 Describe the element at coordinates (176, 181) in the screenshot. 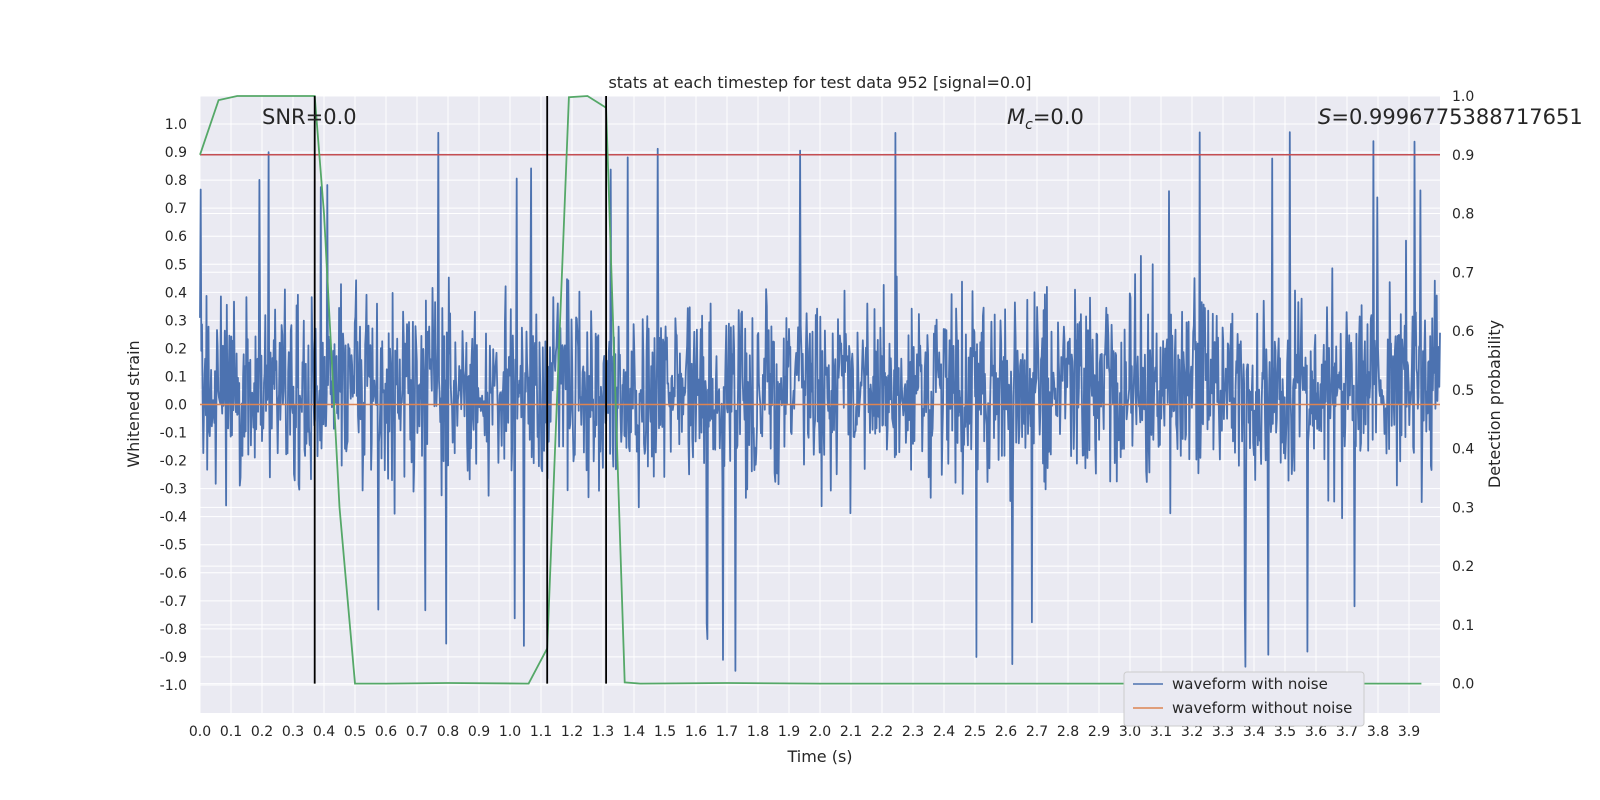

I see `y-tick-label-left: 0.8` at that location.